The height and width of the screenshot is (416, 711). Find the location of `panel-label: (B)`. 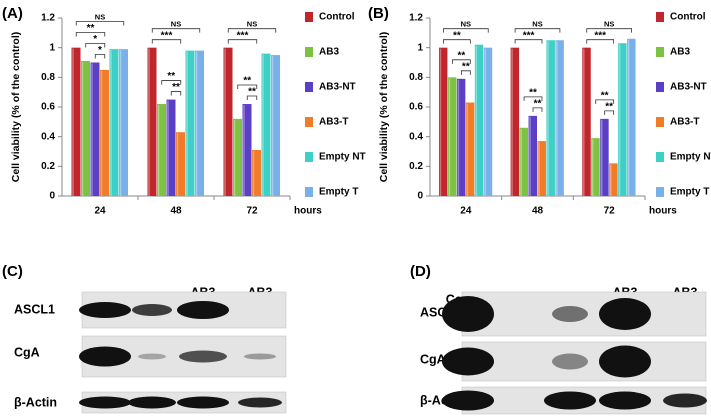

panel-label: (B) is located at coordinates (378, 13).